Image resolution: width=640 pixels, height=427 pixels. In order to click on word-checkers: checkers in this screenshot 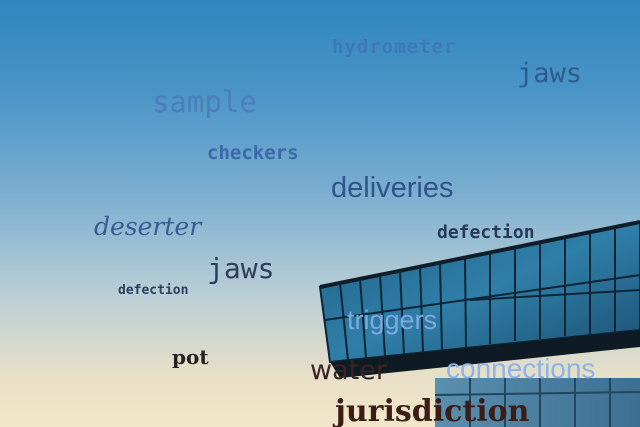, I will do `click(253, 153)`.